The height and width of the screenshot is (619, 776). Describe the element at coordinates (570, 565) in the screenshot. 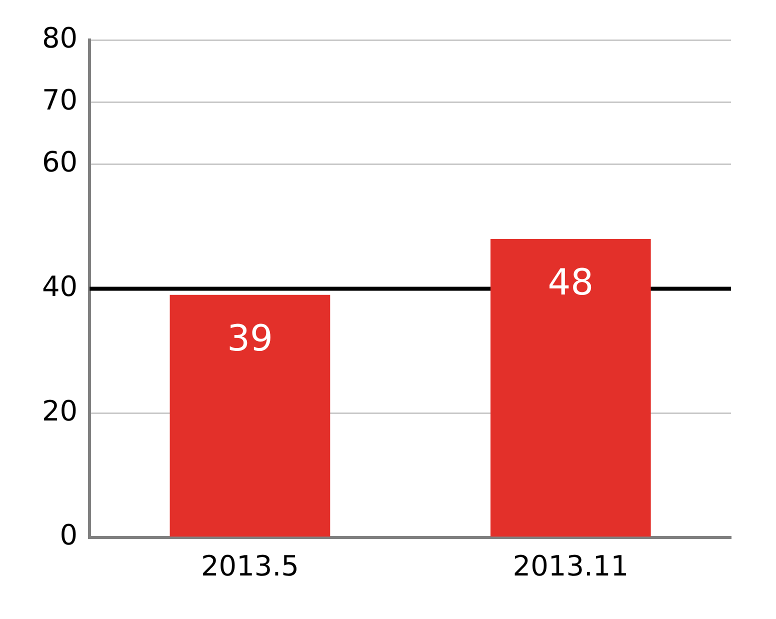

I see `x-tick-label: 2013.11` at that location.